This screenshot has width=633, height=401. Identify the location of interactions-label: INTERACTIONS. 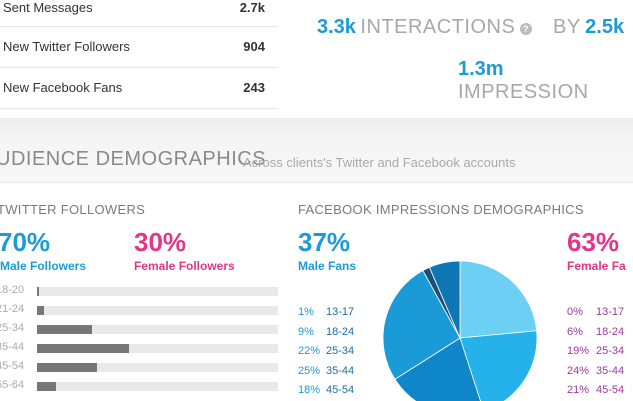
(438, 27).